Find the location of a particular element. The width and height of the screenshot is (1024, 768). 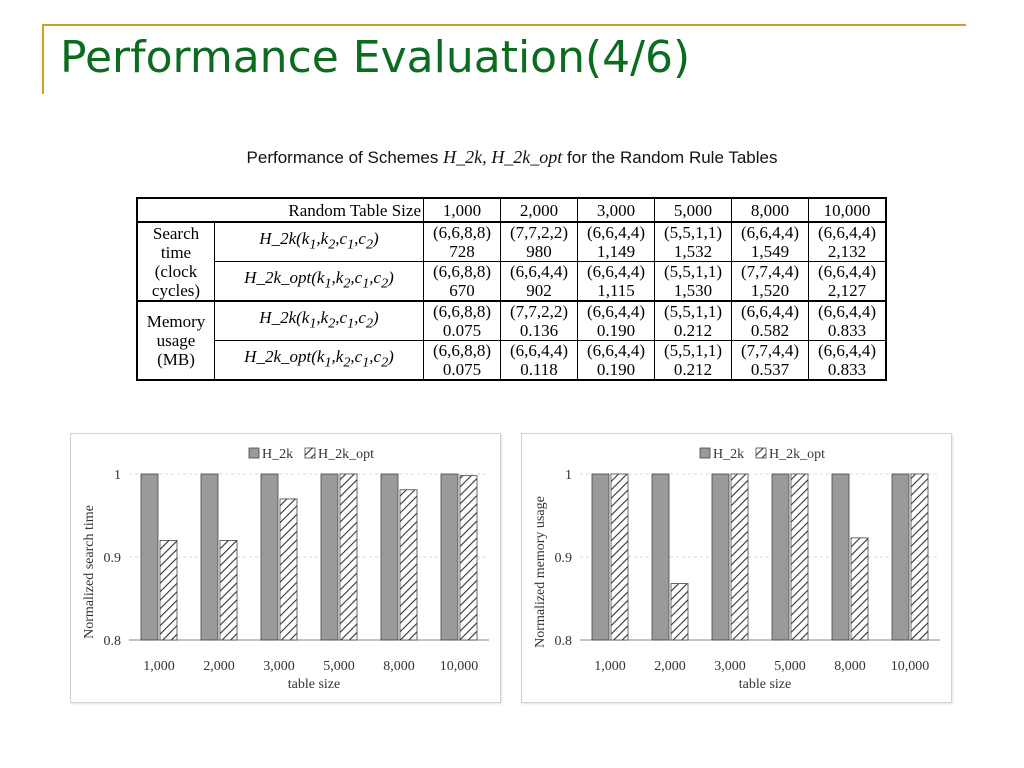

value-cell: (6,6,4,4) 1,549 is located at coordinates (770, 241).